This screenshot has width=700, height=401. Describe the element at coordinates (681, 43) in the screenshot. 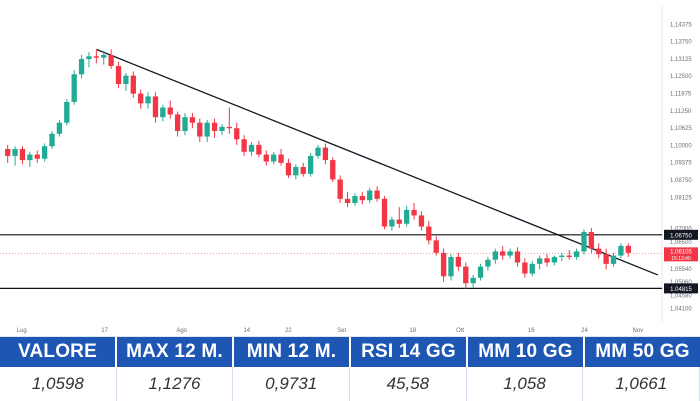

I see `y-tick-label: 1,13750` at that location.